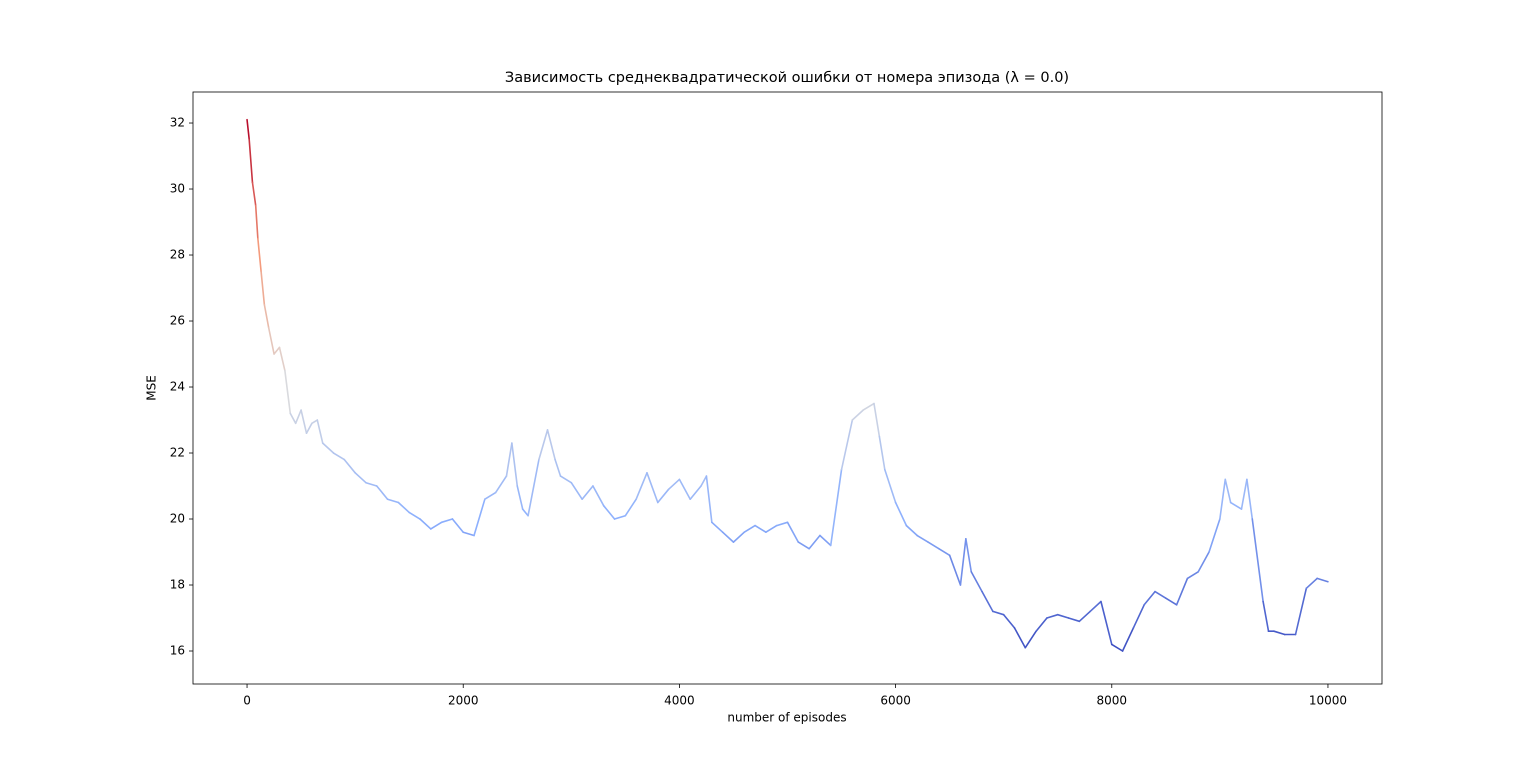  What do you see at coordinates (247, 701) in the screenshot?
I see `x-tick-label: 0` at bounding box center [247, 701].